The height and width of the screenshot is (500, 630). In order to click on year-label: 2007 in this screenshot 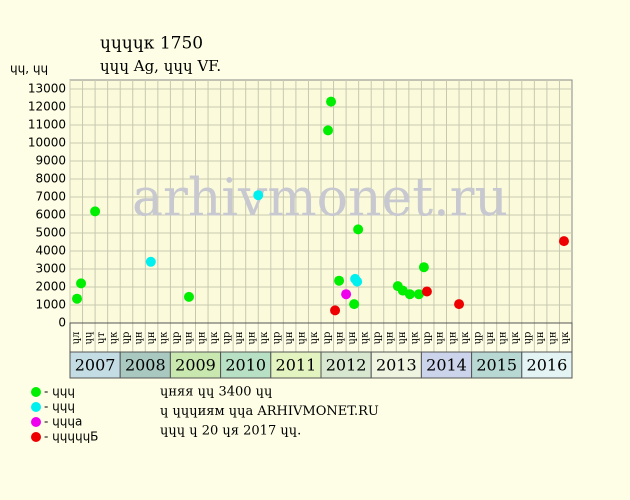, I will do `click(95, 365)`.